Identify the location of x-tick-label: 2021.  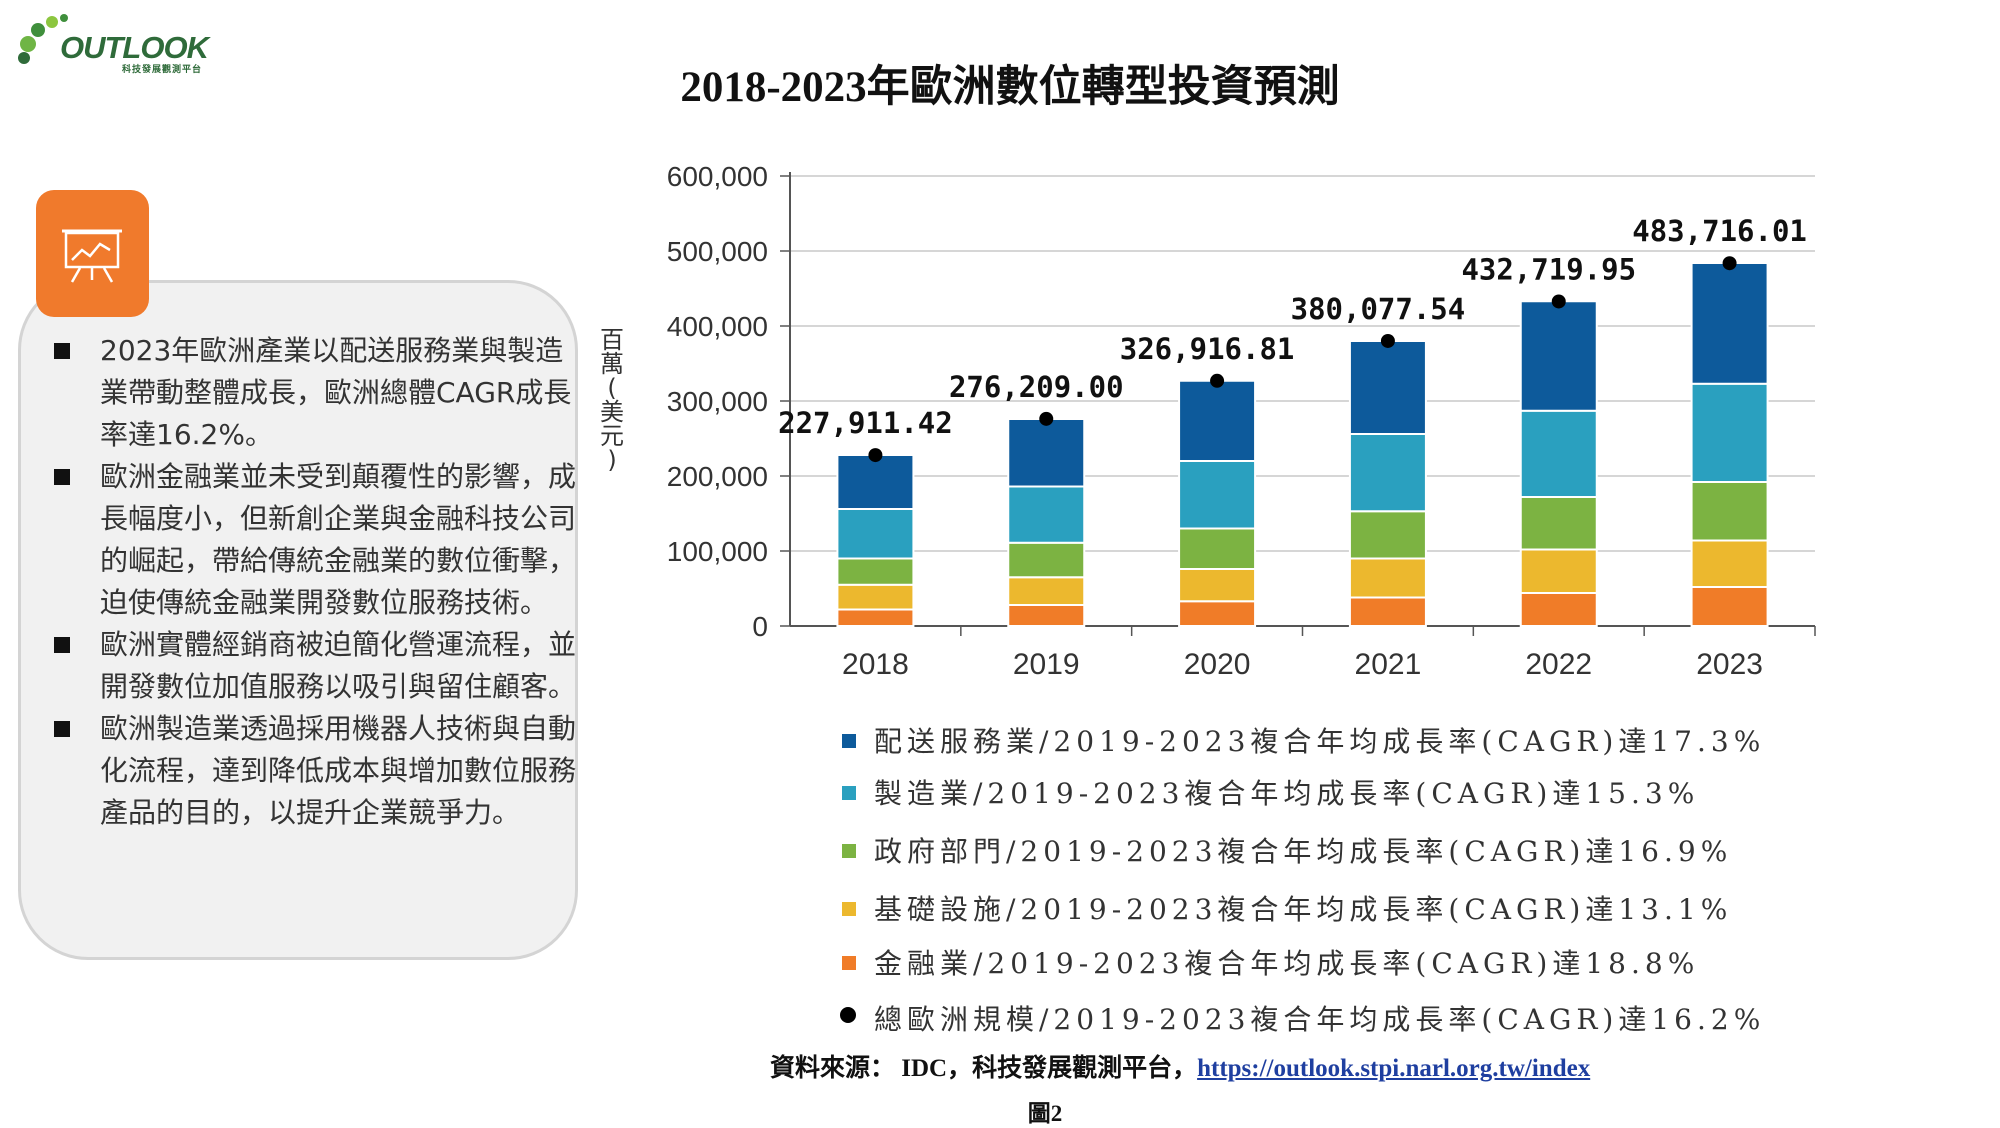
(1388, 664).